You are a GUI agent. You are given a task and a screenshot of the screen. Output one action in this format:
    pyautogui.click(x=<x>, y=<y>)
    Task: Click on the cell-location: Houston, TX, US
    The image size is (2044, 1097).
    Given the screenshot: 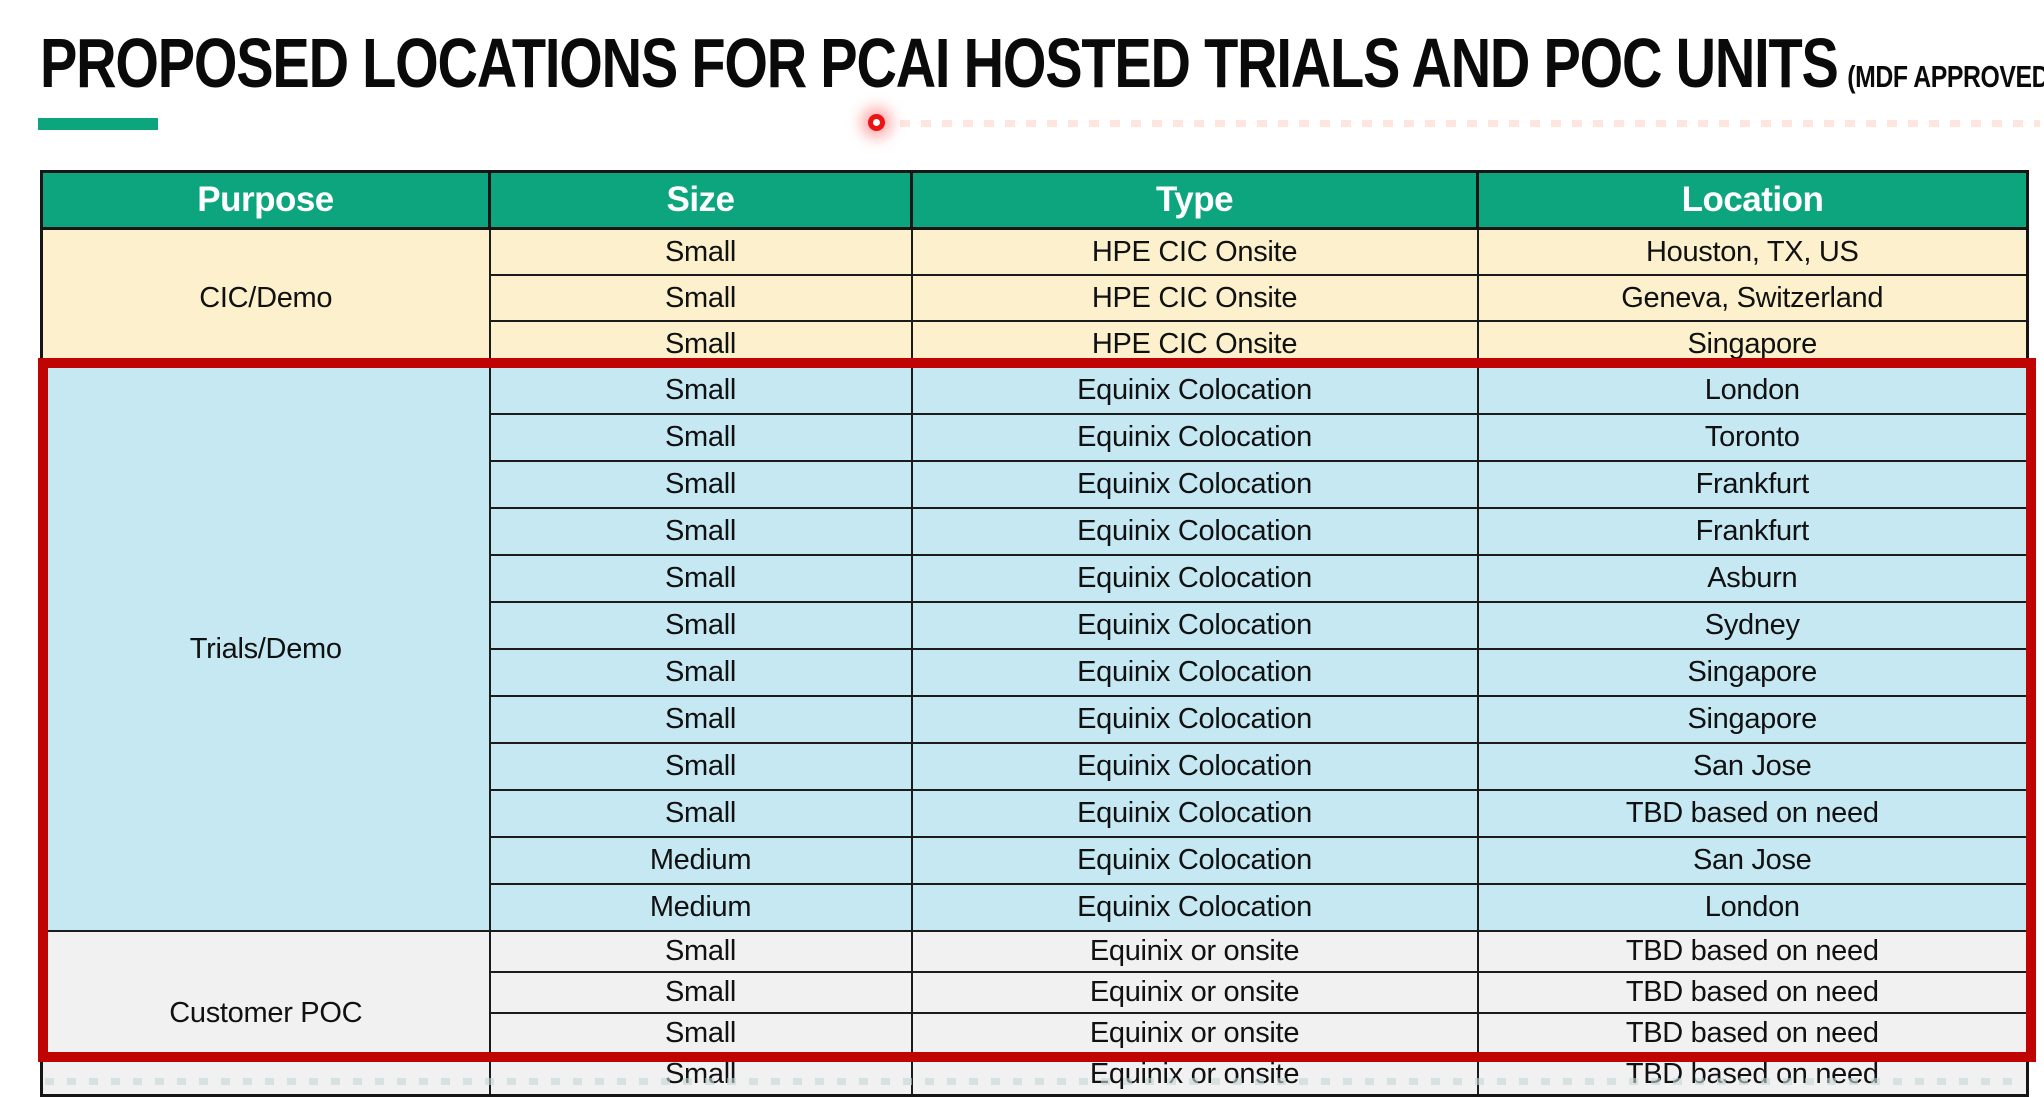 What is the action you would take?
    pyautogui.click(x=1752, y=251)
    